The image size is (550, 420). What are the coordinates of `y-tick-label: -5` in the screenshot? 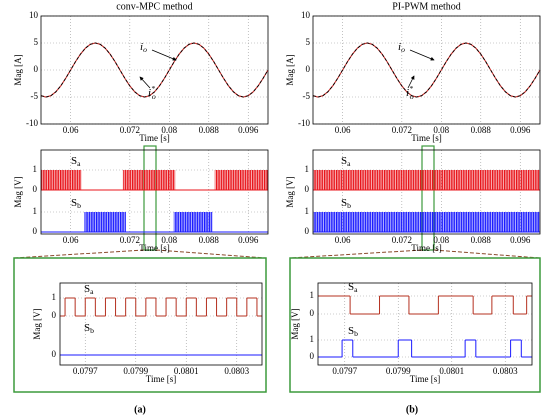 It's located at (35, 96).